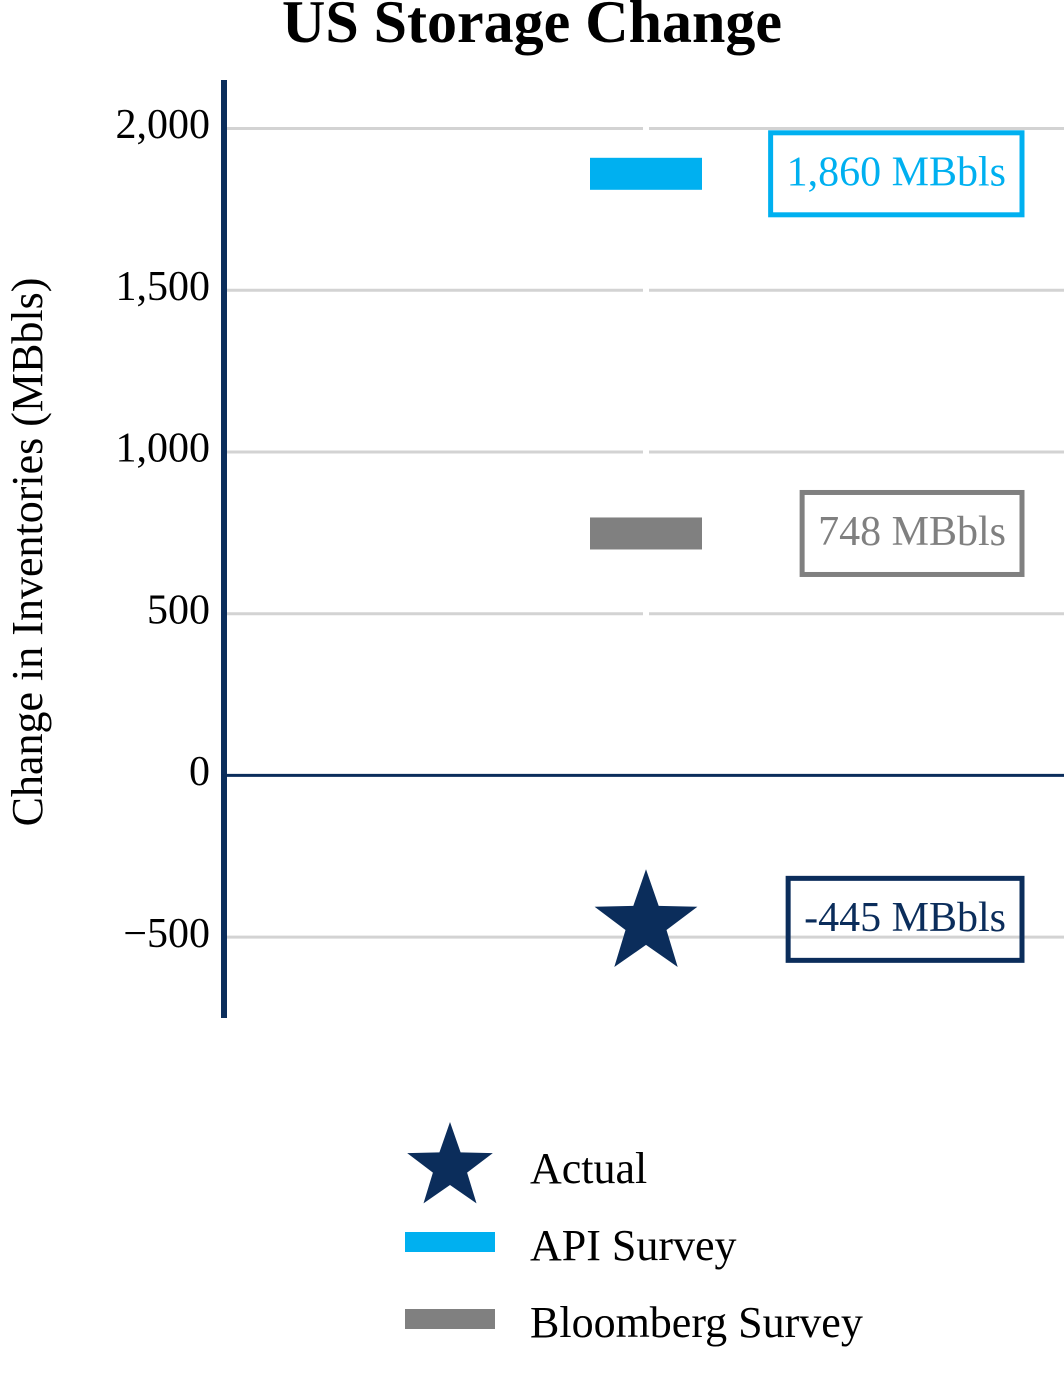 This screenshot has width=1064, height=1380. What do you see at coordinates (696, 1322) in the screenshot?
I see `legend-label: Bloomberg Survey` at bounding box center [696, 1322].